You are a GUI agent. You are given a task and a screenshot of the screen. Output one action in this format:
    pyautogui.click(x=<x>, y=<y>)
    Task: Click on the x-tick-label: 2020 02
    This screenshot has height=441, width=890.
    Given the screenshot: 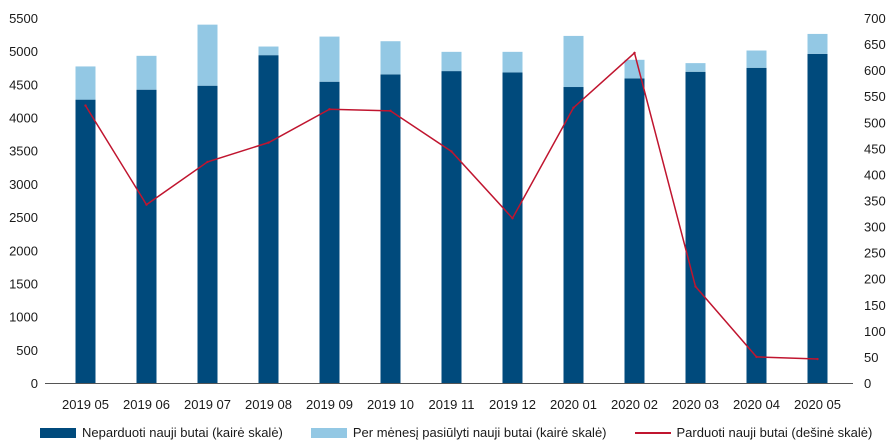 What is the action you would take?
    pyautogui.click(x=634, y=404)
    